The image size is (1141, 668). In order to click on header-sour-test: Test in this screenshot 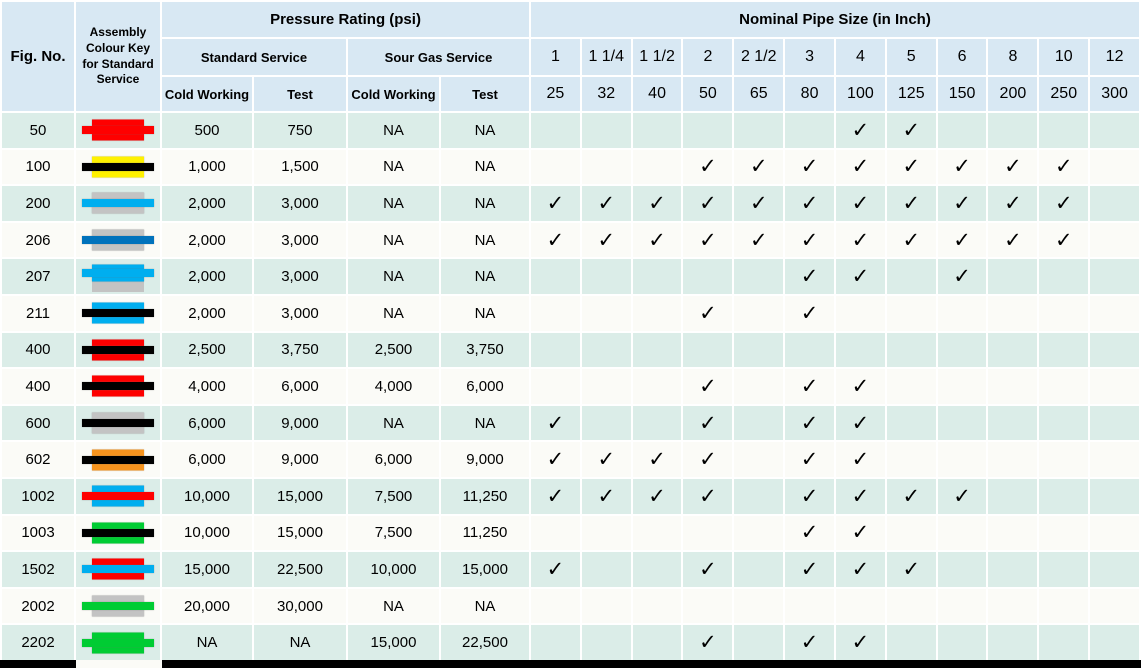, I will do `click(485, 94)`.